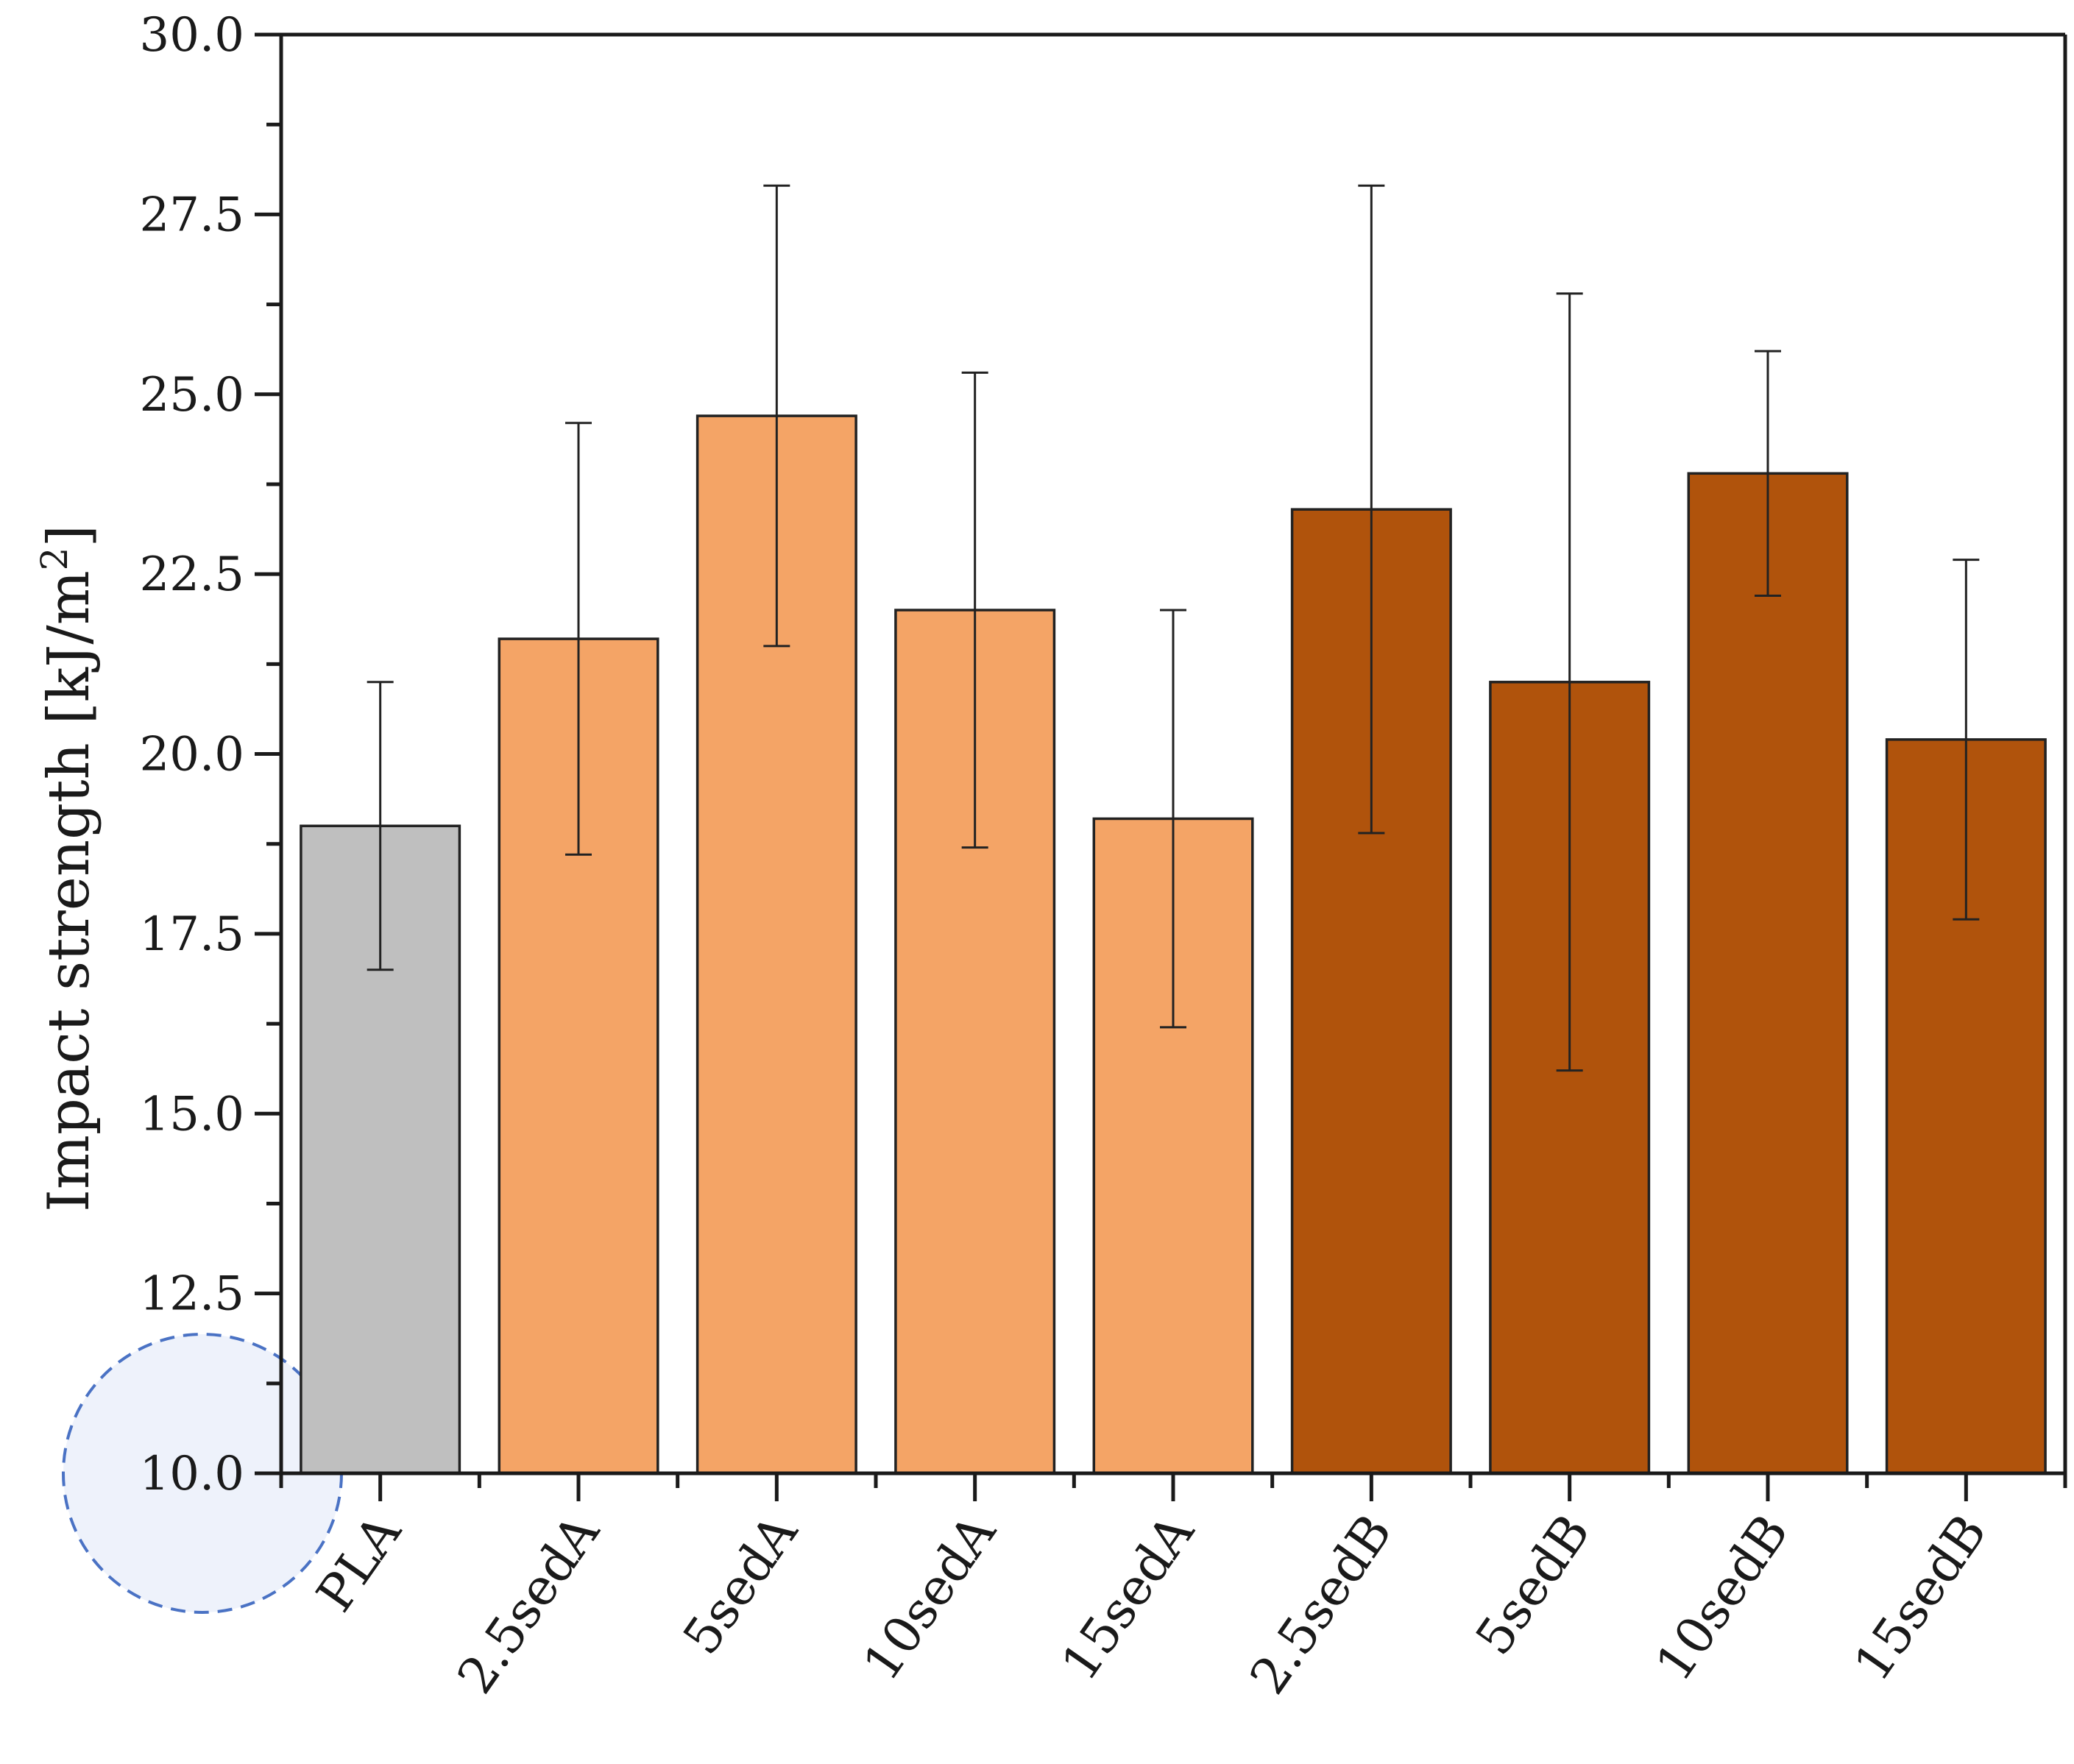 The width and height of the screenshot is (2074, 1764). I want to click on y-tick-label-10.0: 10.0, so click(193, 1474).